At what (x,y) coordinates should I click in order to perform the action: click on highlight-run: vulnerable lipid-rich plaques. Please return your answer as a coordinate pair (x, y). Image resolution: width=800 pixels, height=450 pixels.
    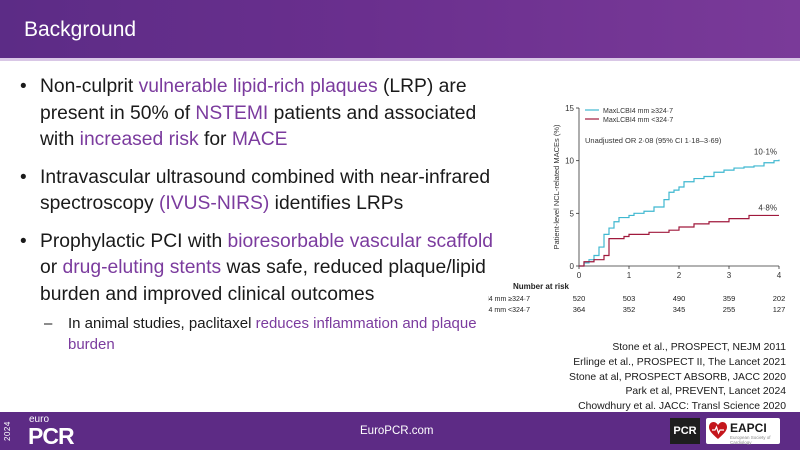
    Looking at the image, I should click on (258, 86).